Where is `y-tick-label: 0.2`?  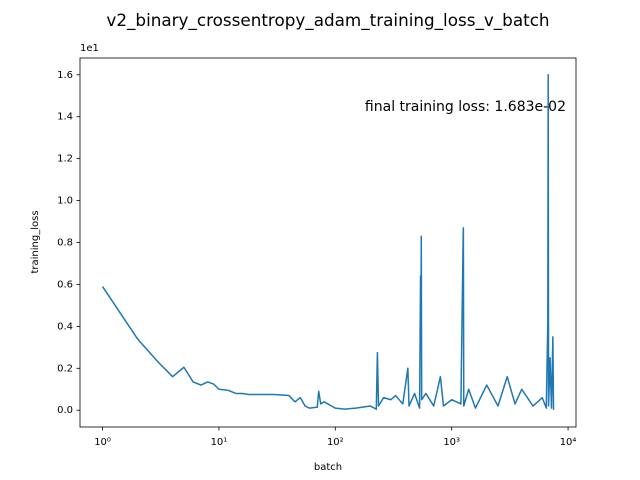
y-tick-label: 0.2 is located at coordinates (65, 368).